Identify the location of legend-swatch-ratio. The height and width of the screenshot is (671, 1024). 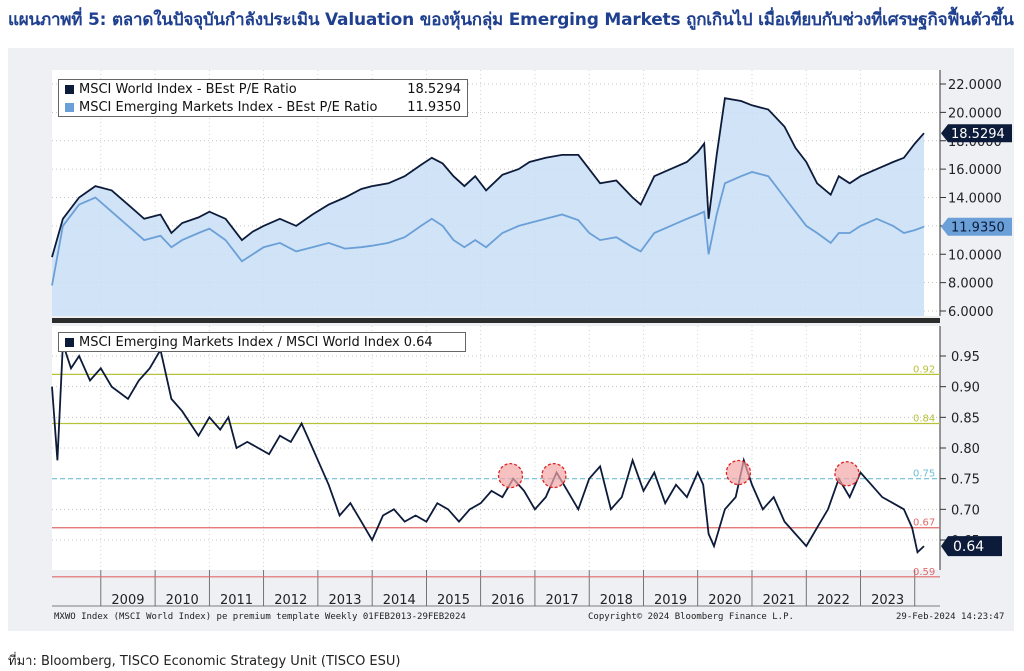
(69, 342).